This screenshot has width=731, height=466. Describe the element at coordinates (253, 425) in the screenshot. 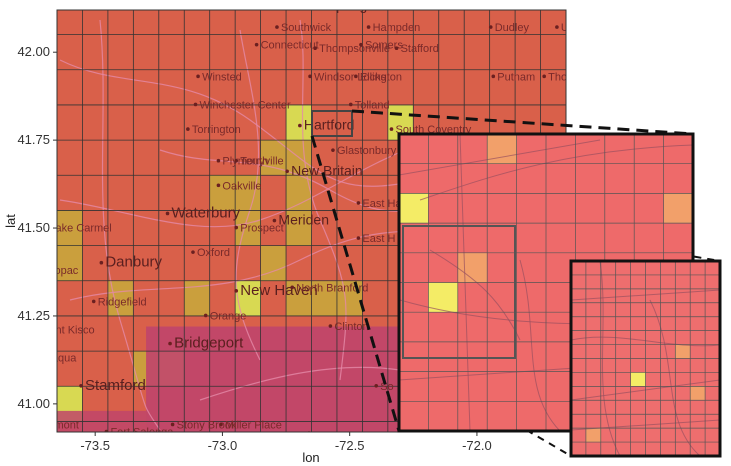

I see `place-label: Miller Place` at that location.